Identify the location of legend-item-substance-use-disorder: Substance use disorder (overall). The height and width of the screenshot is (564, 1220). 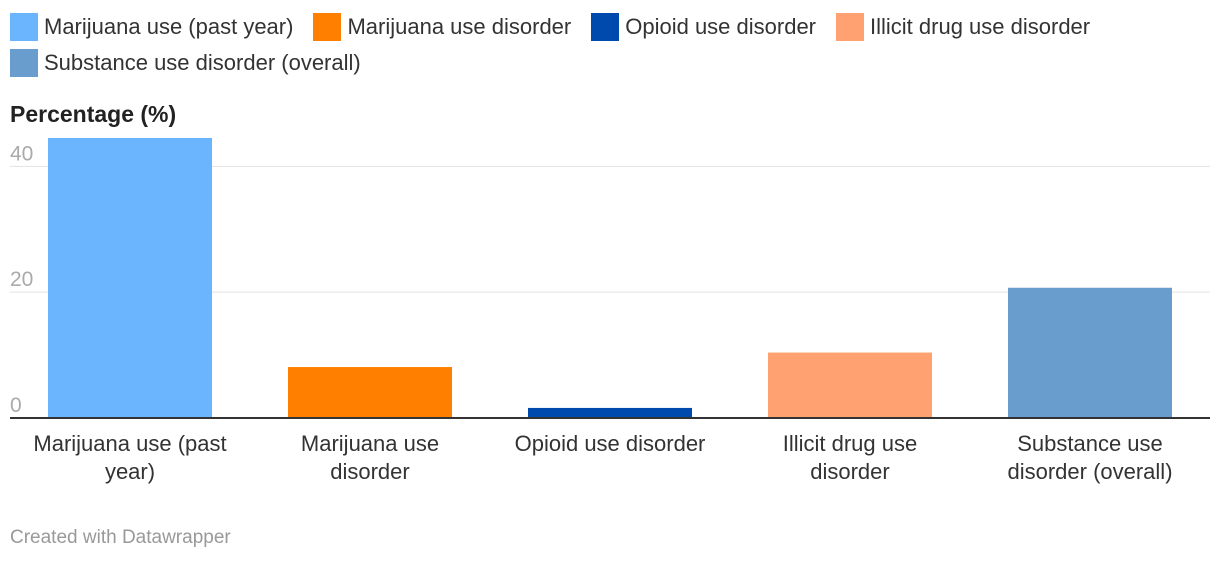
(185, 63).